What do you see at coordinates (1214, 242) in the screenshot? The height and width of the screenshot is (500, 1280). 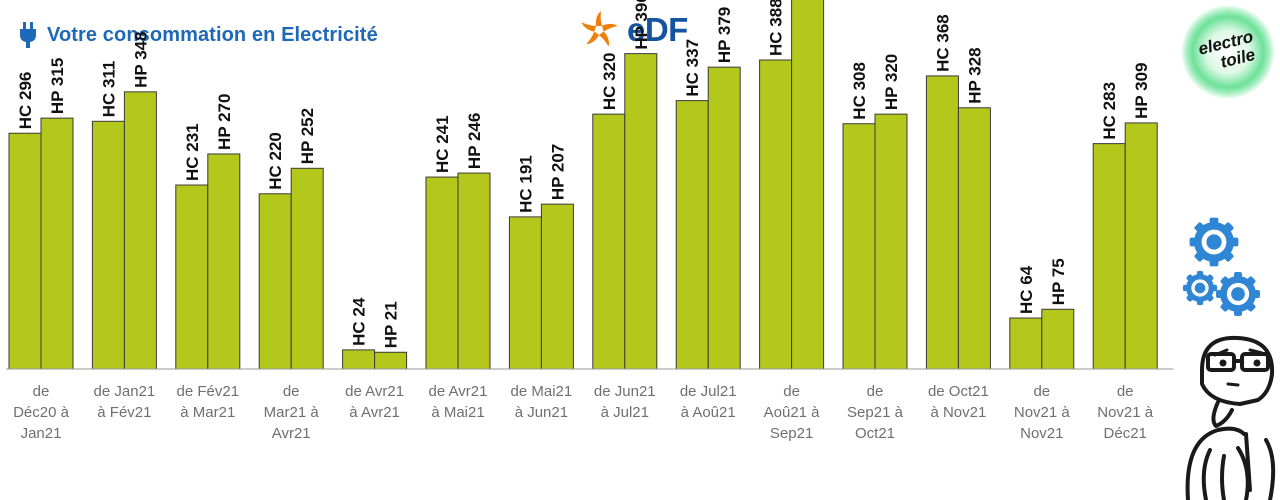 I see `gear-top` at bounding box center [1214, 242].